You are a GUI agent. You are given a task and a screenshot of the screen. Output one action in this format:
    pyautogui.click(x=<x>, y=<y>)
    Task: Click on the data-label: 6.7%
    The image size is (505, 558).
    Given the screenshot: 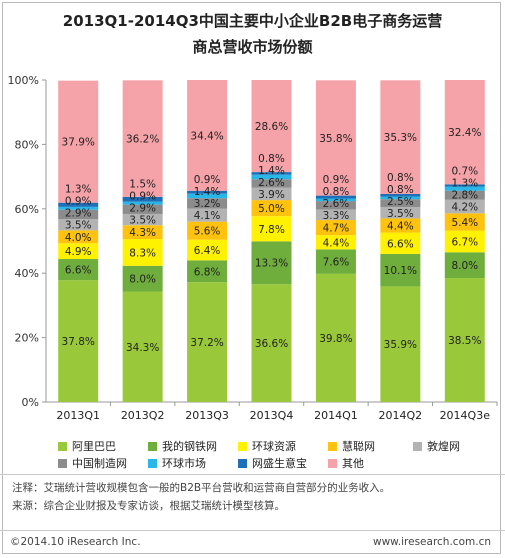 What is the action you would take?
    pyautogui.click(x=464, y=242)
    